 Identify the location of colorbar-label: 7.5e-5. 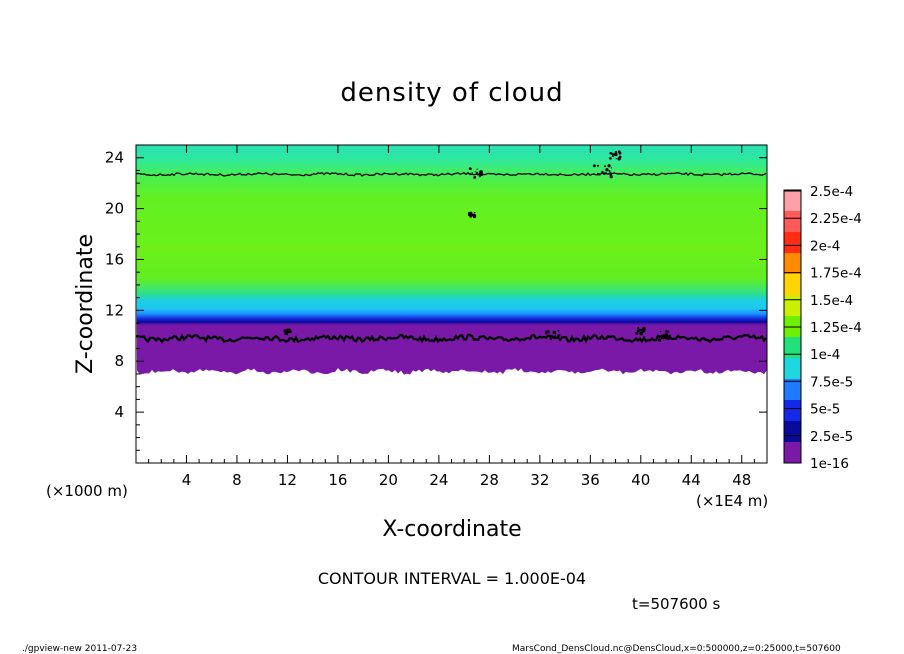
(831, 382).